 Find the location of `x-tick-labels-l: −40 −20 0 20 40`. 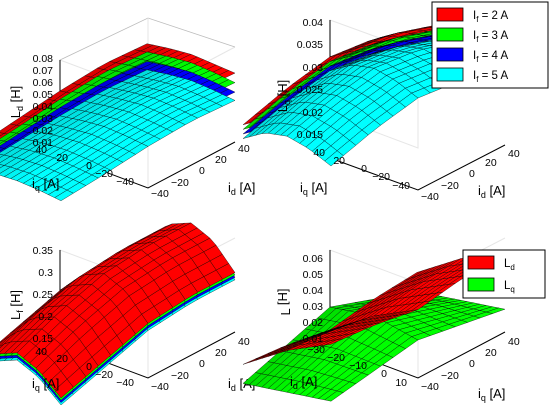

x-tick-labels-l: −40 −20 0 20 40 is located at coordinates (470, 364).